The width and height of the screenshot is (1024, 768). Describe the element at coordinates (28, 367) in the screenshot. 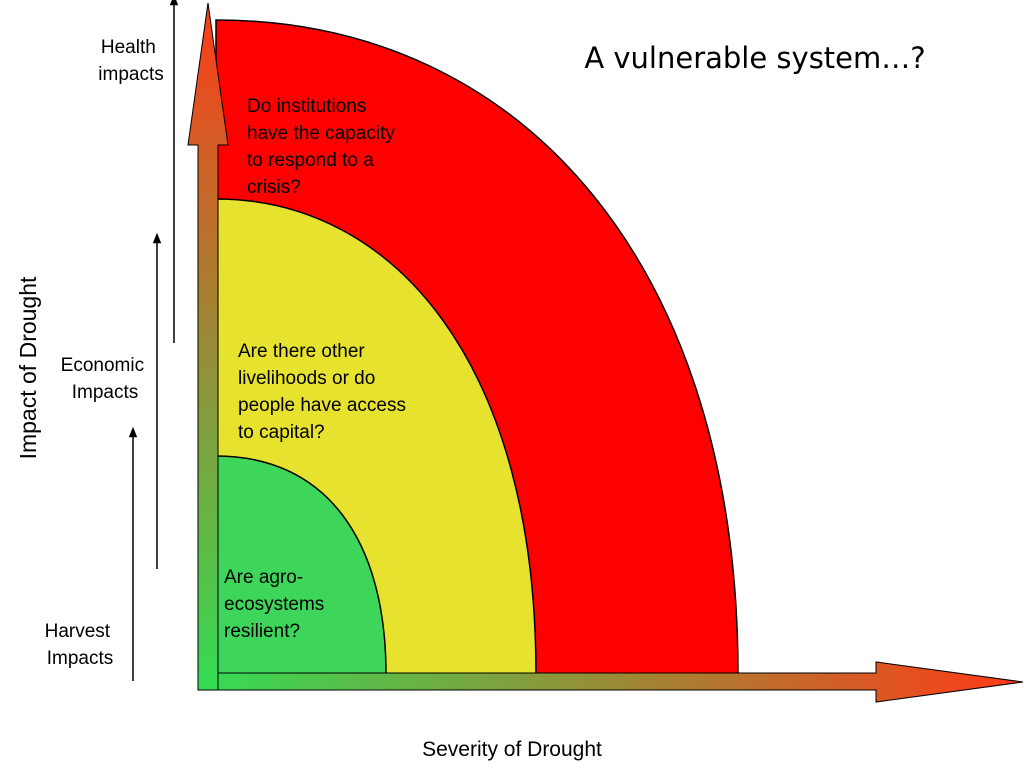

I see `y-axis-label: Impact of Drought` at that location.